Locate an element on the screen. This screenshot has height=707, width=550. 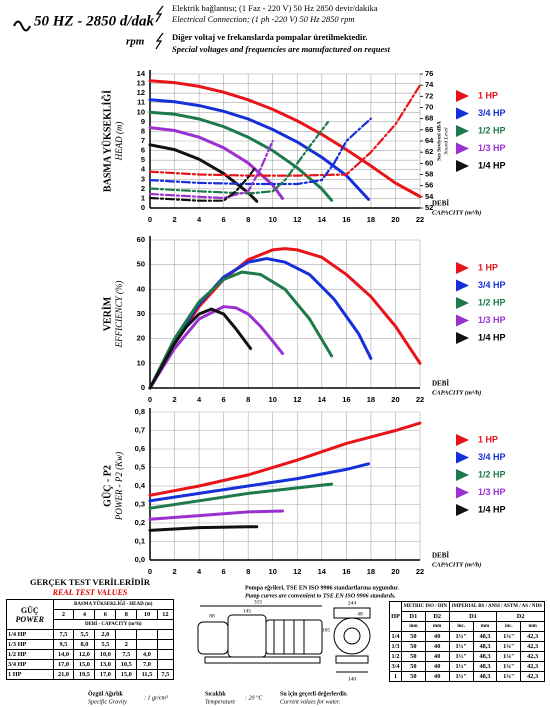
table-row: 1/3 HP 9,5 8,0 5,5 2 is located at coordinates (90, 644).